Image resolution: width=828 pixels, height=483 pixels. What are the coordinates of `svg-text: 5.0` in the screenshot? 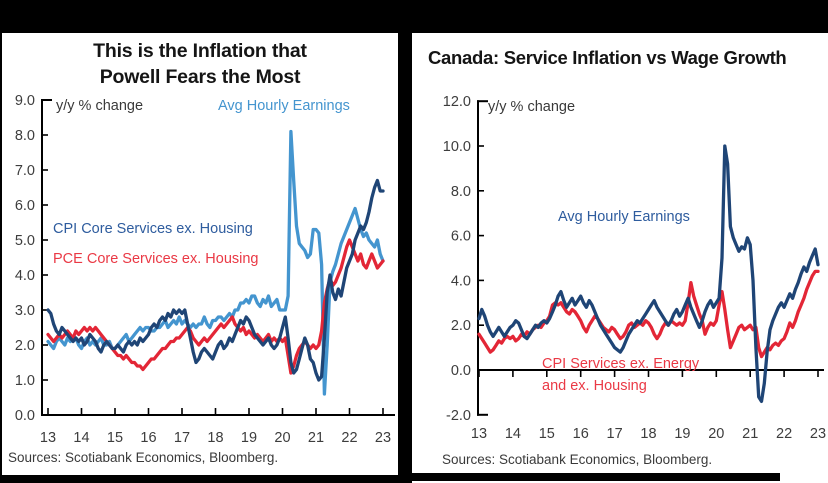 It's located at (25, 241).